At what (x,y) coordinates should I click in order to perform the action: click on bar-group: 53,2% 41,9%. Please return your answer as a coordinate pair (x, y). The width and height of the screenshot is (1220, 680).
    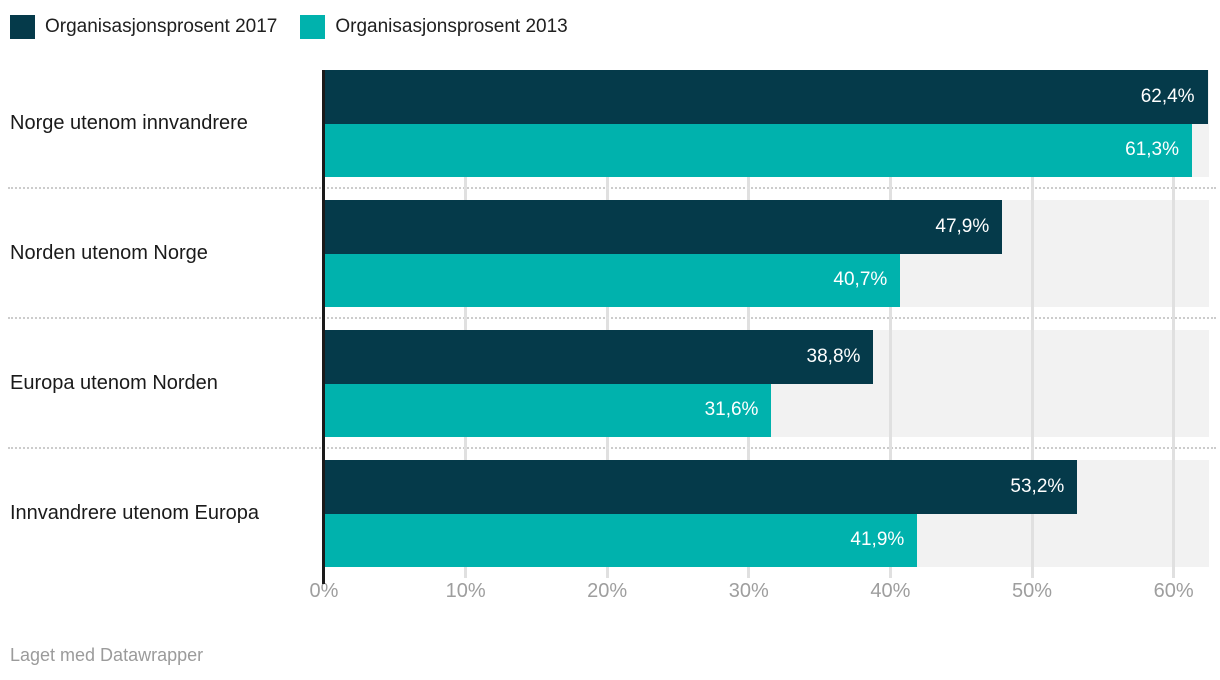
    Looking at the image, I should click on (766, 513).